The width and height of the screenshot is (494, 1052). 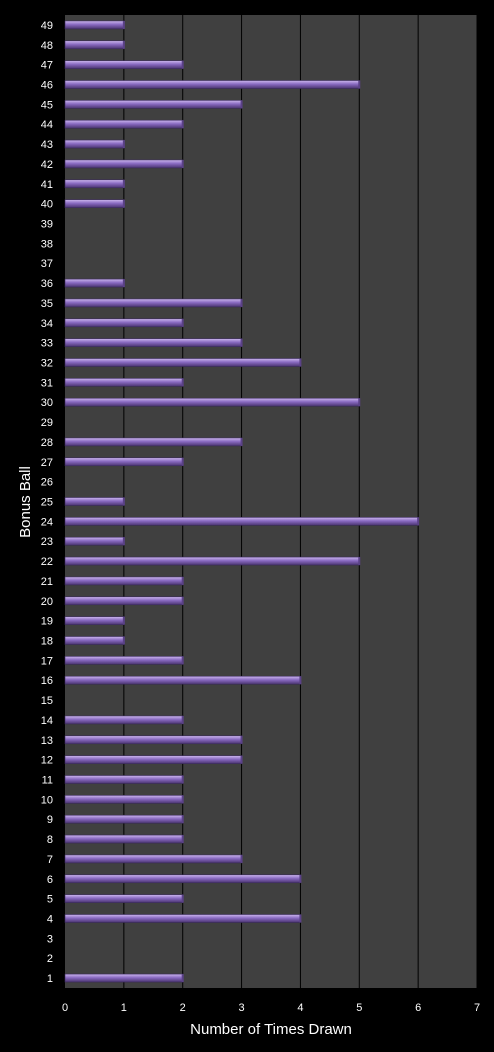 What do you see at coordinates (242, 1008) in the screenshot?
I see `x-tick-label-3: 3` at bounding box center [242, 1008].